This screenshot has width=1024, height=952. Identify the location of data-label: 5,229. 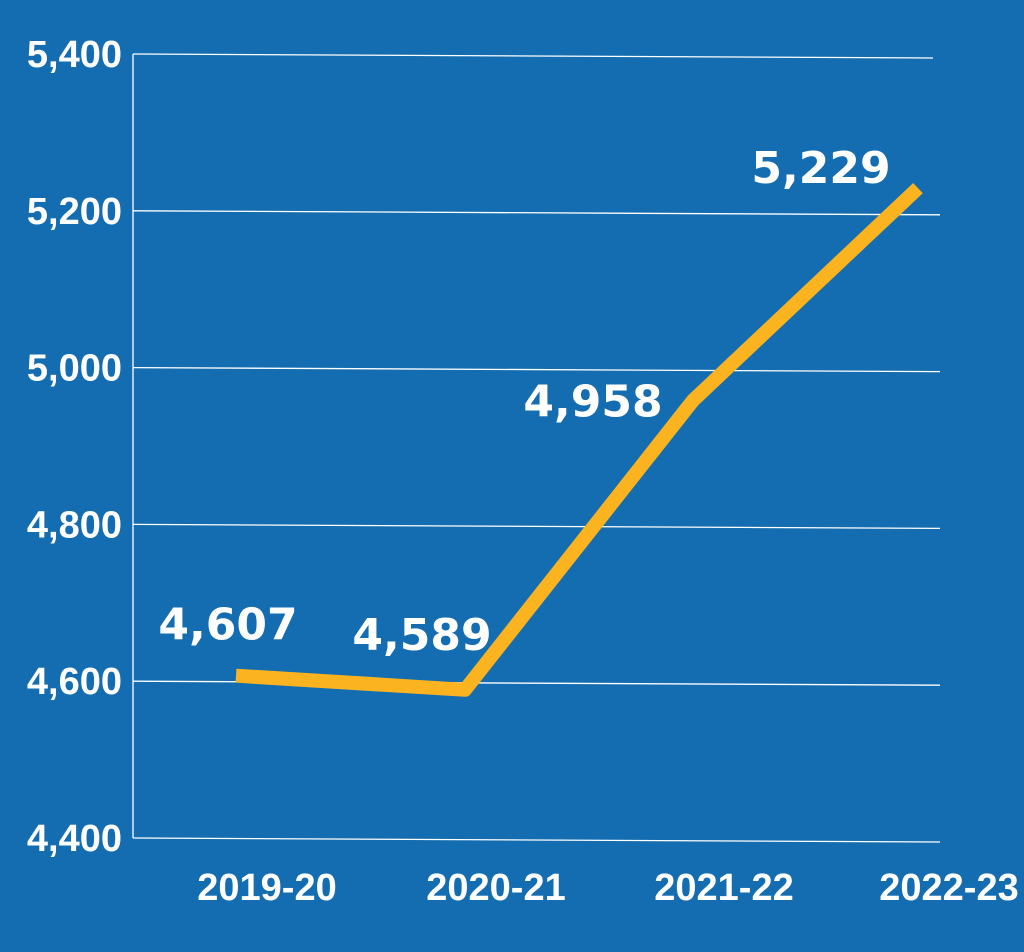
(820, 168).